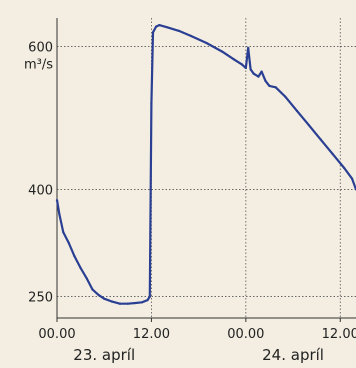  Describe the element at coordinates (151, 334) in the screenshot. I see `x-tick-label-1: 12.00` at that location.